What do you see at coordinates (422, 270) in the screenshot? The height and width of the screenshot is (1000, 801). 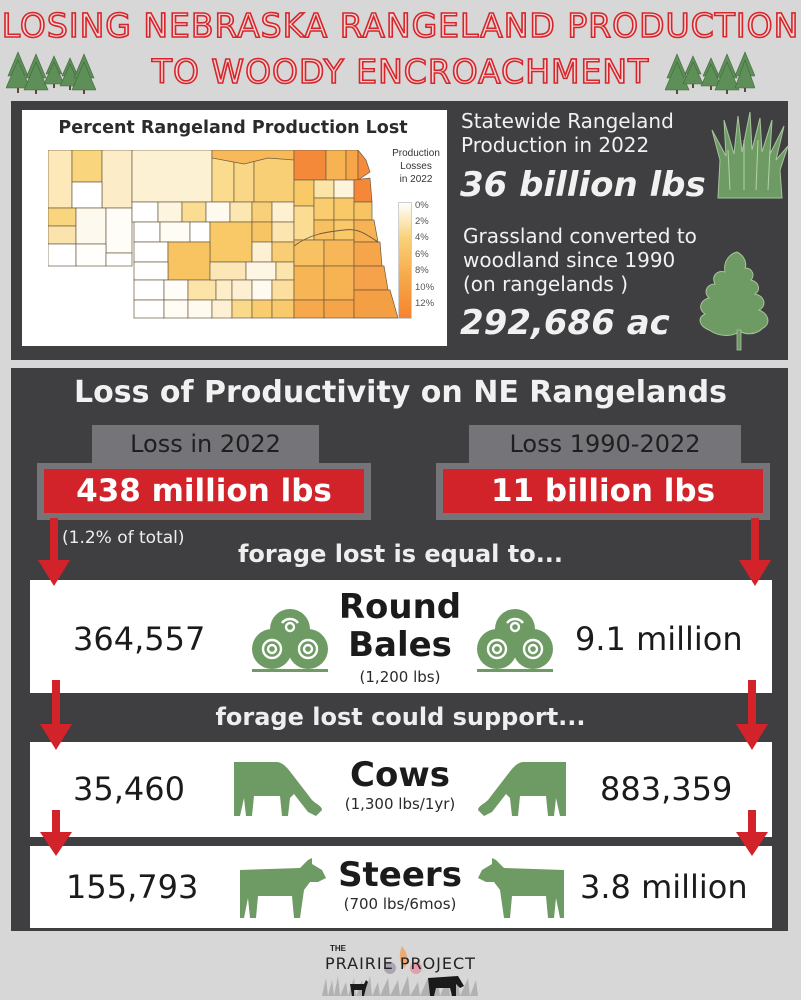 I see `legend-tick: 8%` at bounding box center [422, 270].